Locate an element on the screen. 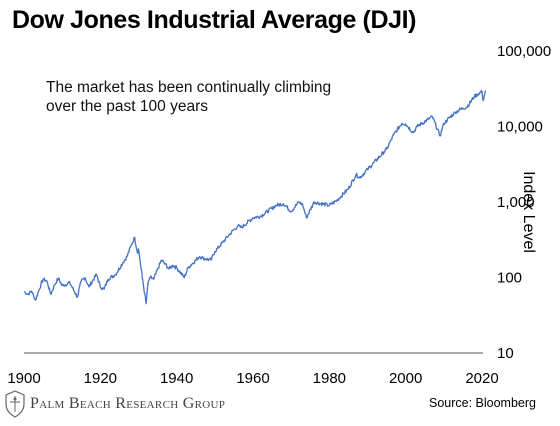  x-tick-label: 1940 is located at coordinates (176, 378).